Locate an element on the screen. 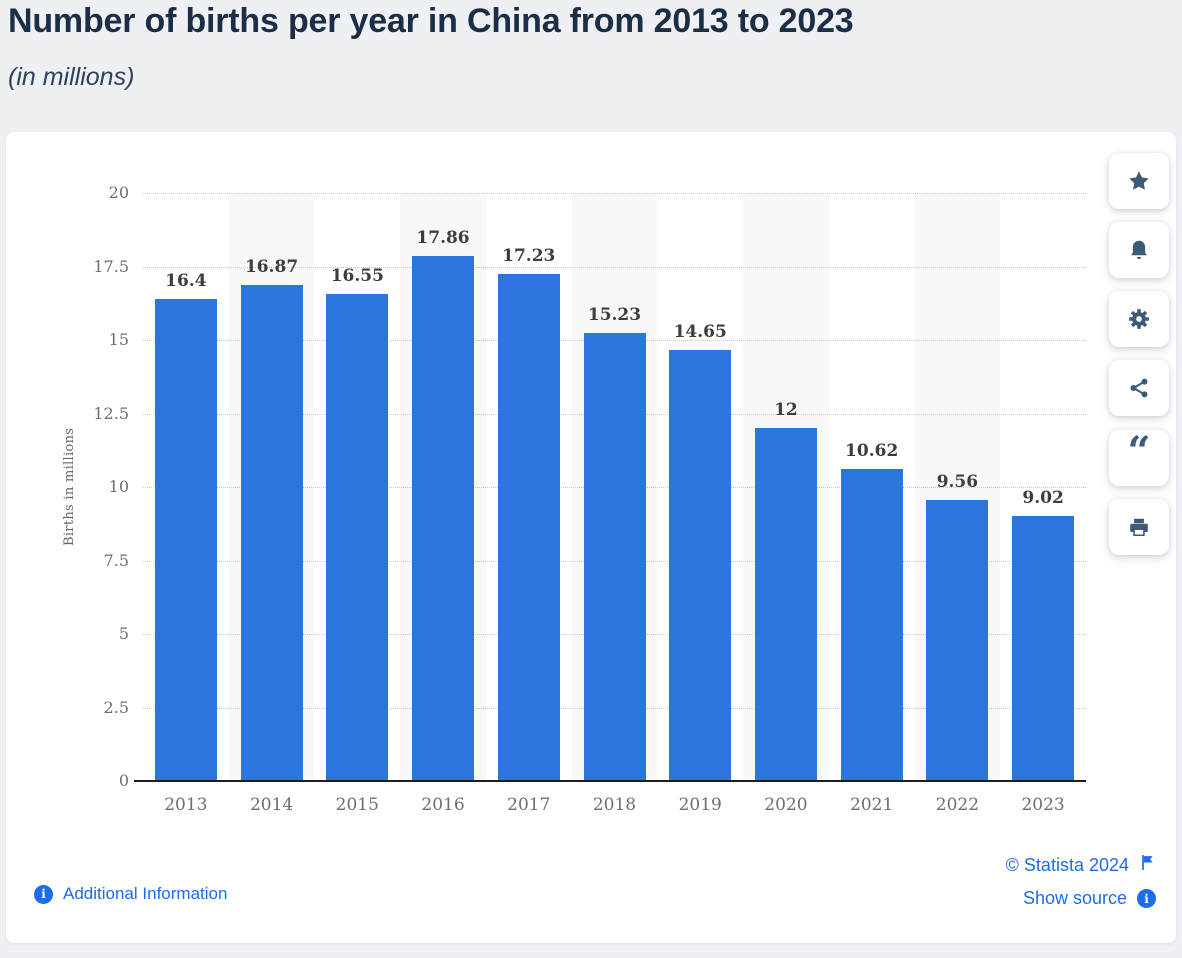 The image size is (1182, 958). x-axis-tick-label: 2015 is located at coordinates (357, 805).